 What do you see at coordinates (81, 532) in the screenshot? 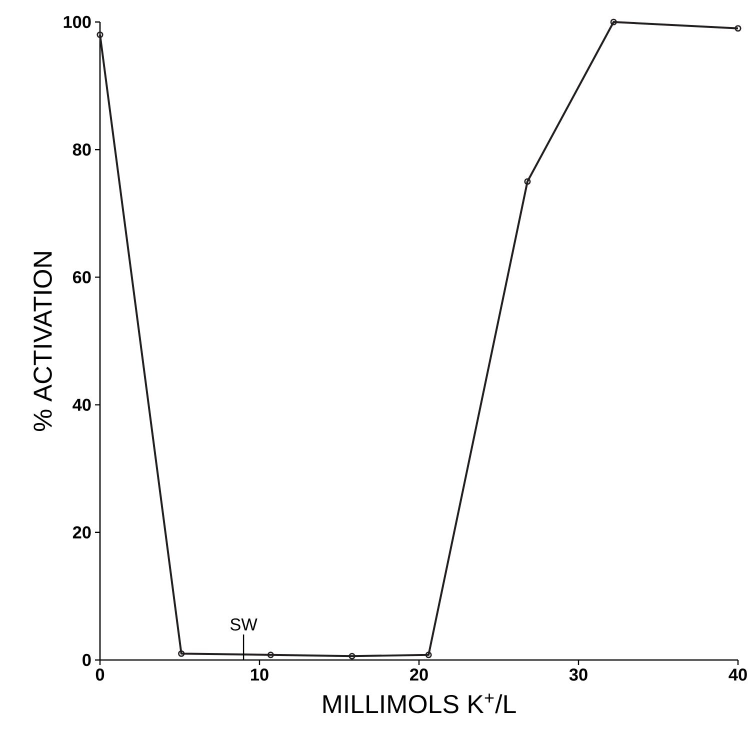
I see `y-tick-label: 20` at bounding box center [81, 532].